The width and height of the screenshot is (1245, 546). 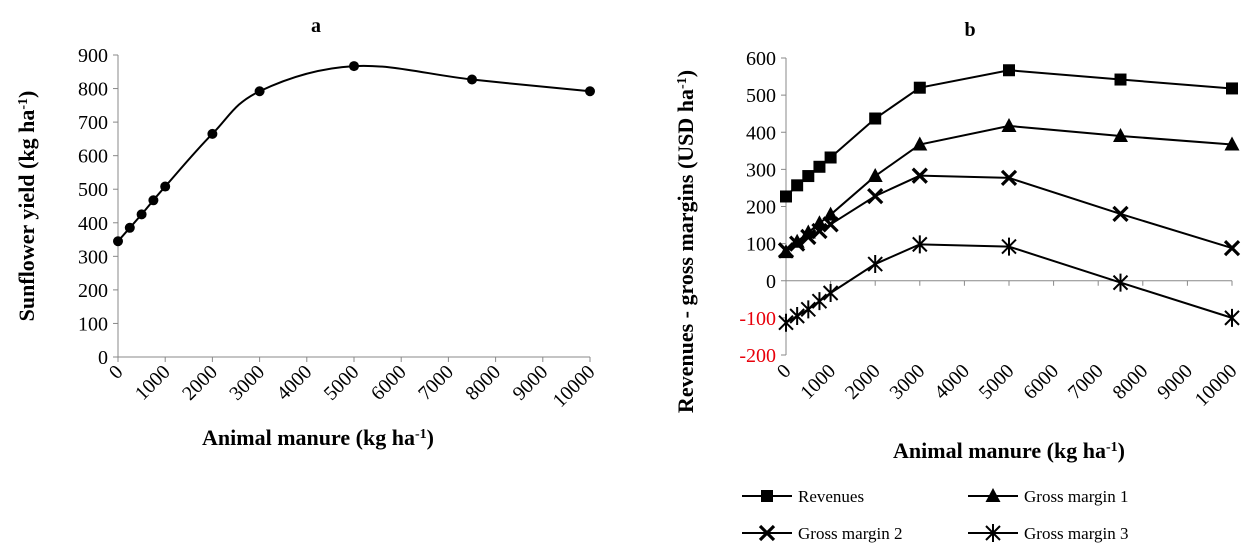 What do you see at coordinates (93, 190) in the screenshot?
I see `panel-a-y-tick-label: 500` at bounding box center [93, 190].